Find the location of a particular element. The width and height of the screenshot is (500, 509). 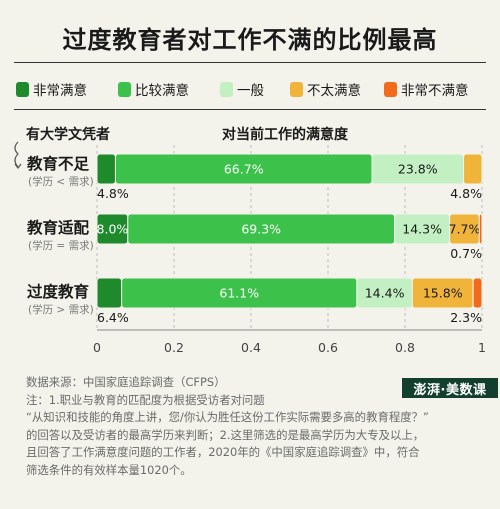

source-line: 数据来源：中国家庭追踪调查（CFPS） is located at coordinates (126, 382).